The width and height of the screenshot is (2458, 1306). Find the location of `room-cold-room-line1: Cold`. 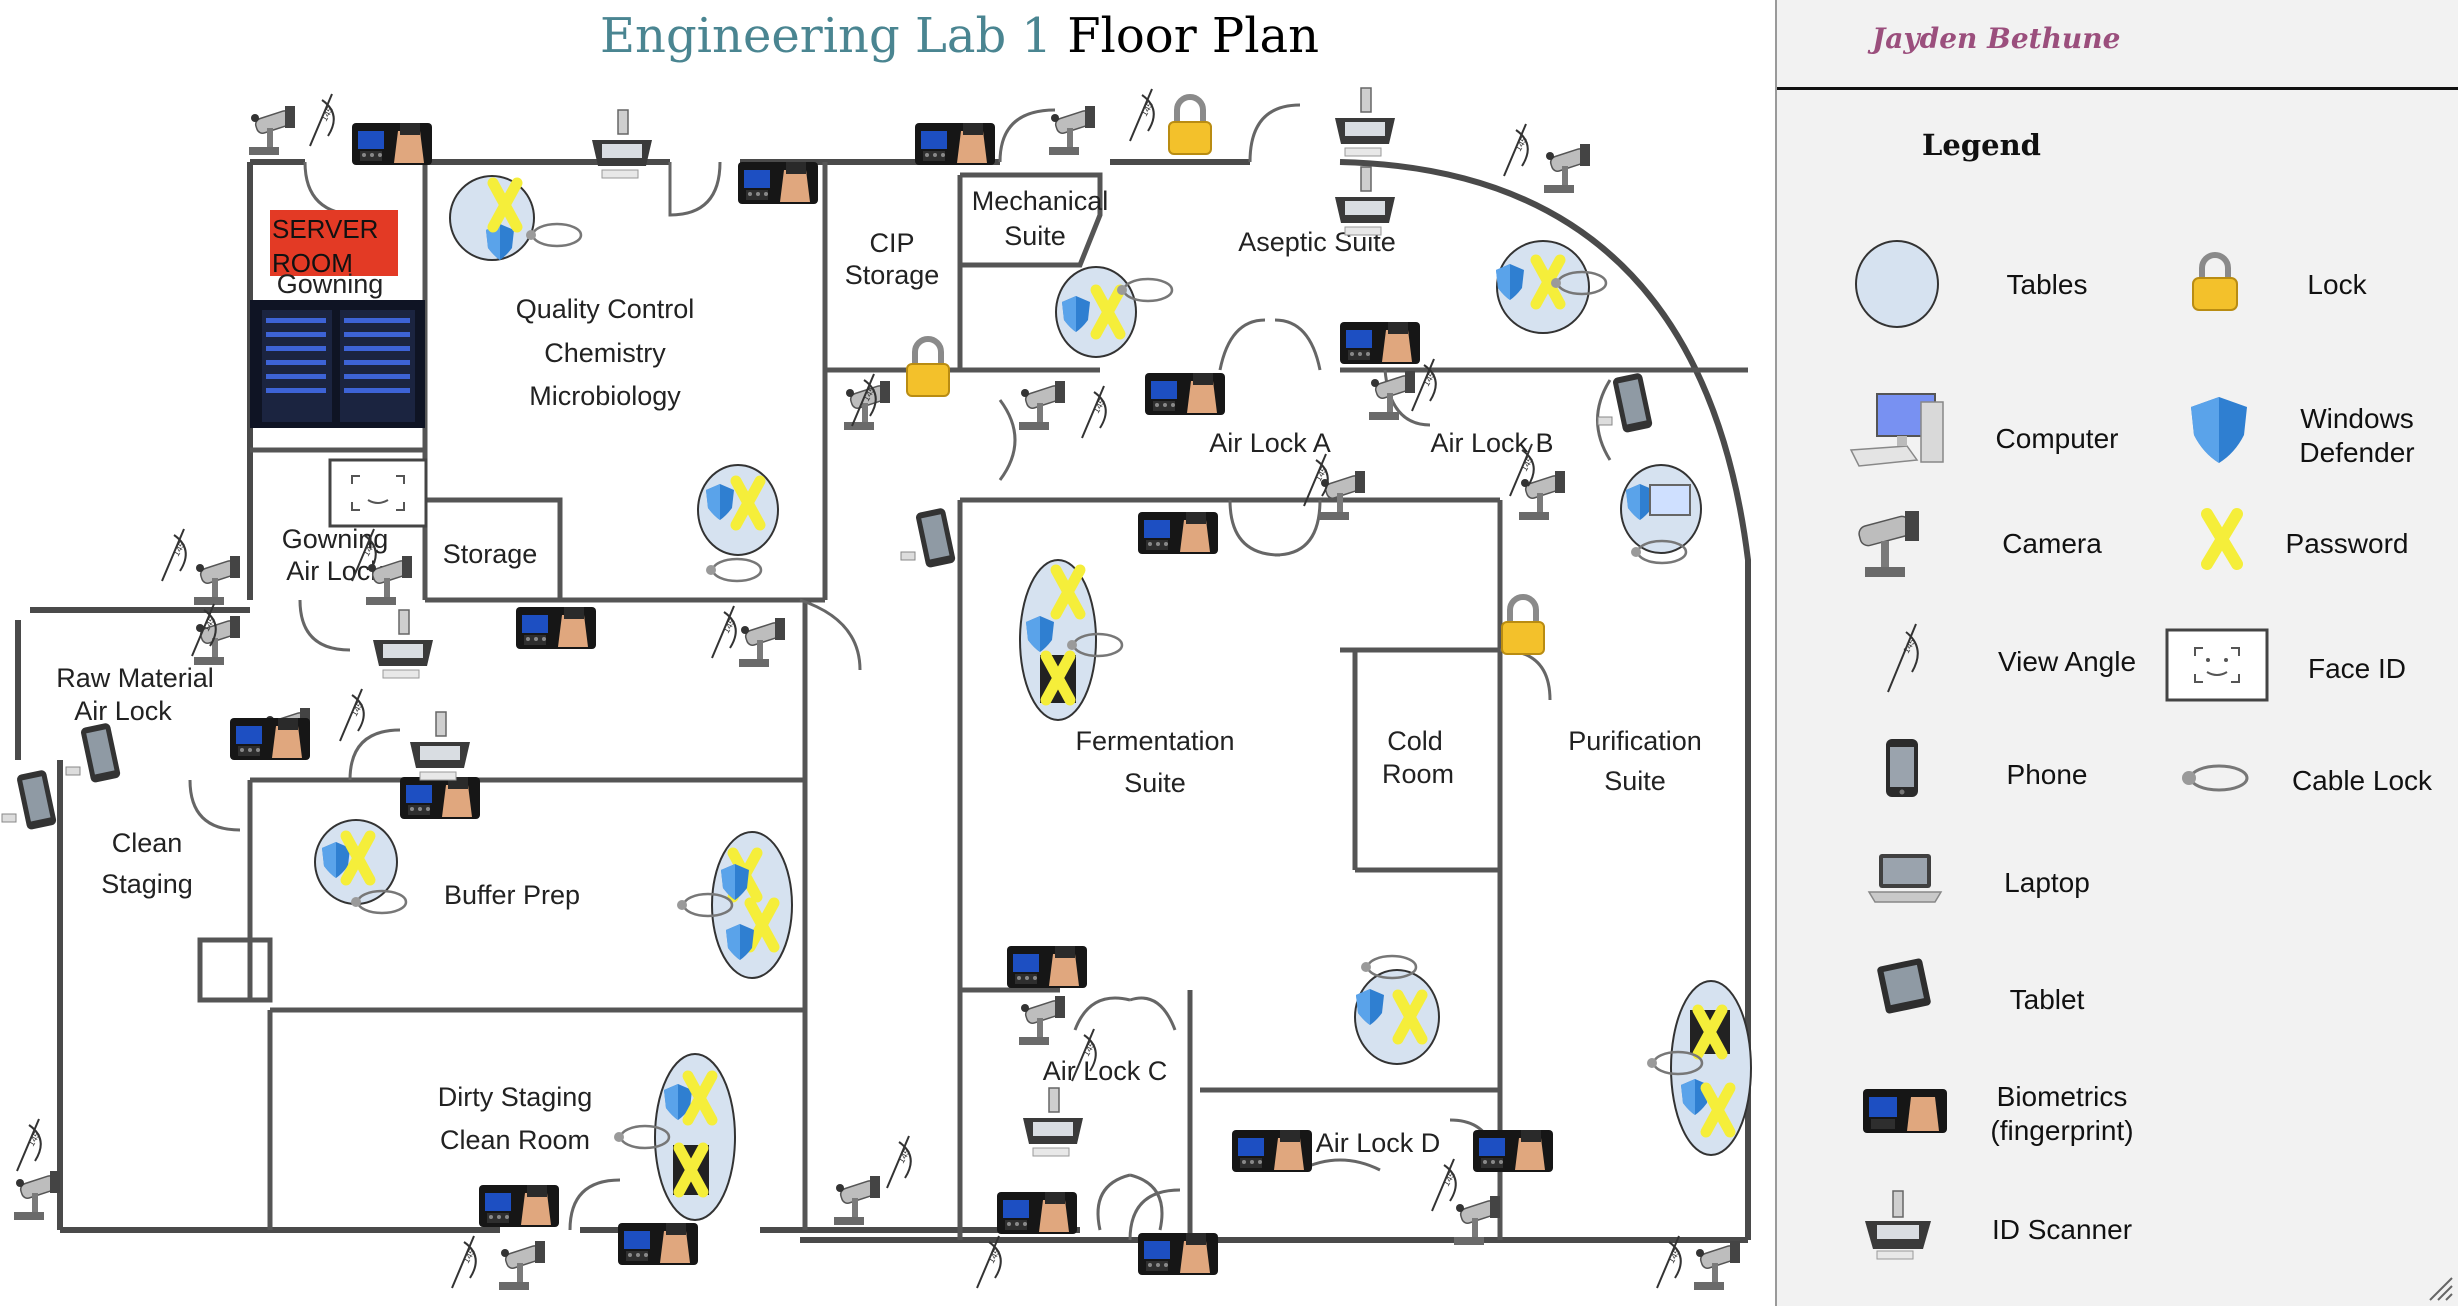

room-cold-room-line1: Cold is located at coordinates (1415, 741).